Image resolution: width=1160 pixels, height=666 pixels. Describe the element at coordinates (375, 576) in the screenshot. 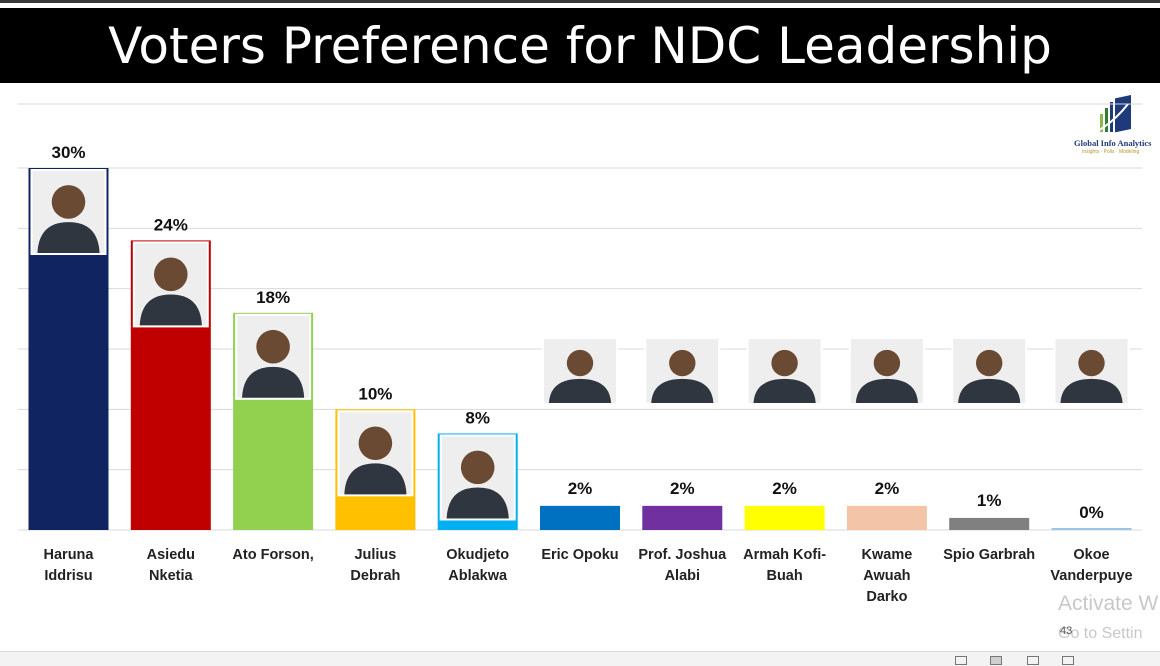

I see `category-label: Debrah` at that location.